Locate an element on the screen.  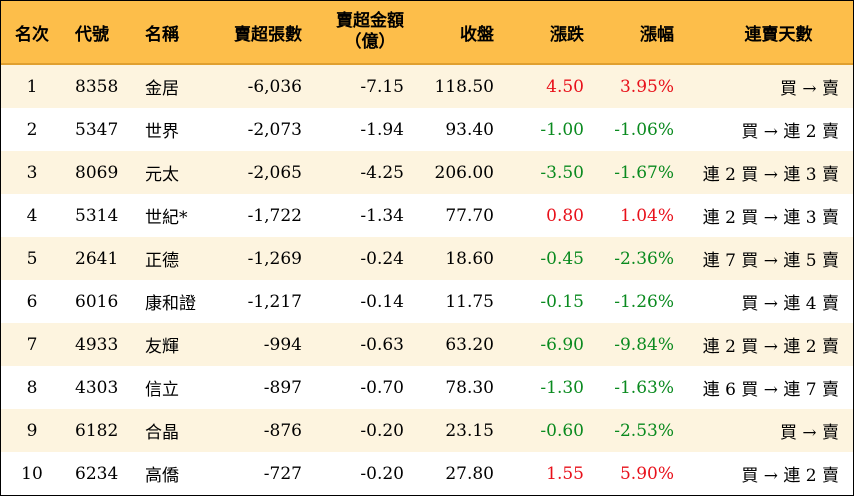
cell-close: 11.75 is located at coordinates (469, 301).